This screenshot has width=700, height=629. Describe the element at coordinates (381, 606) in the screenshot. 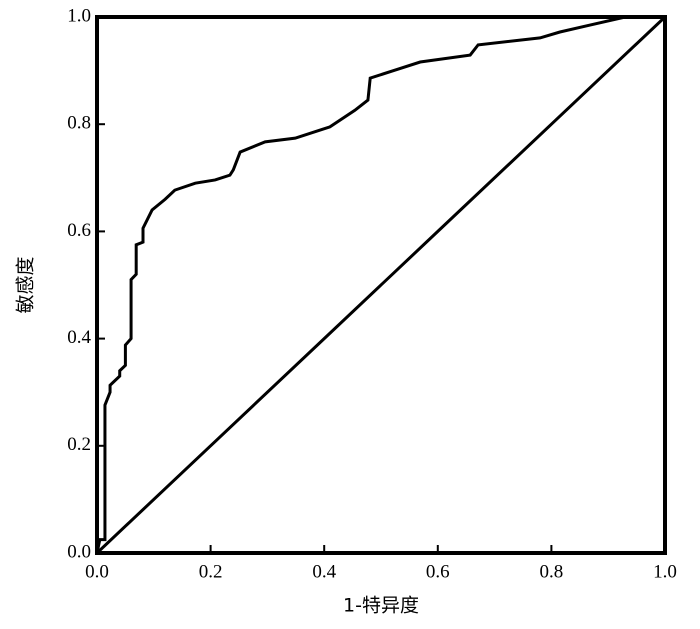

I see `x-axis-title: 1-特异度` at that location.